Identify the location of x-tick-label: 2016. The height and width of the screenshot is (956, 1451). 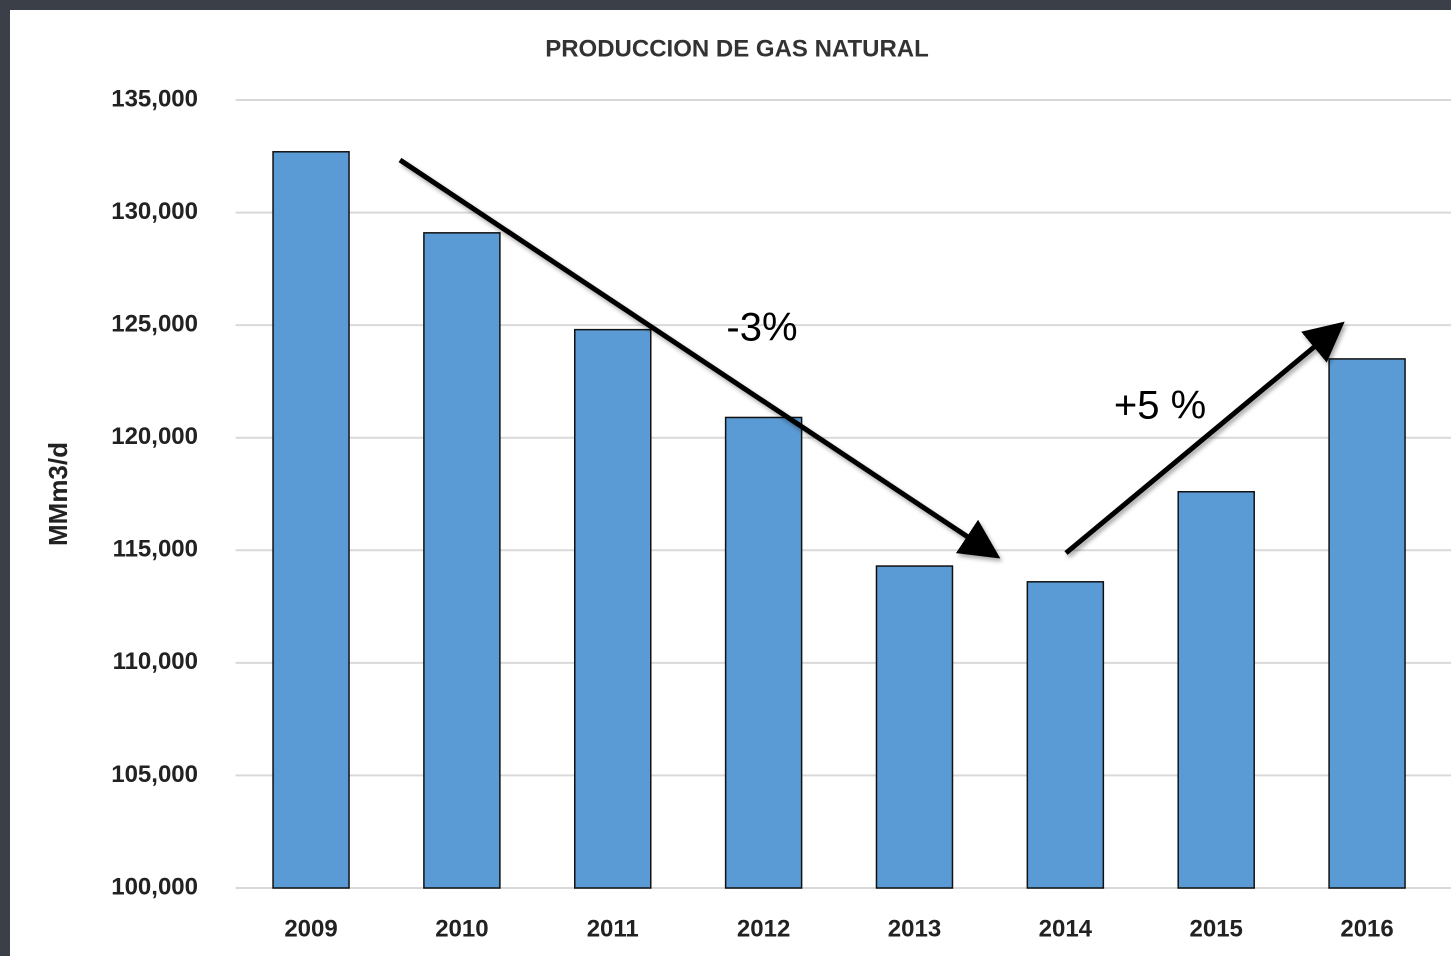
(1366, 928).